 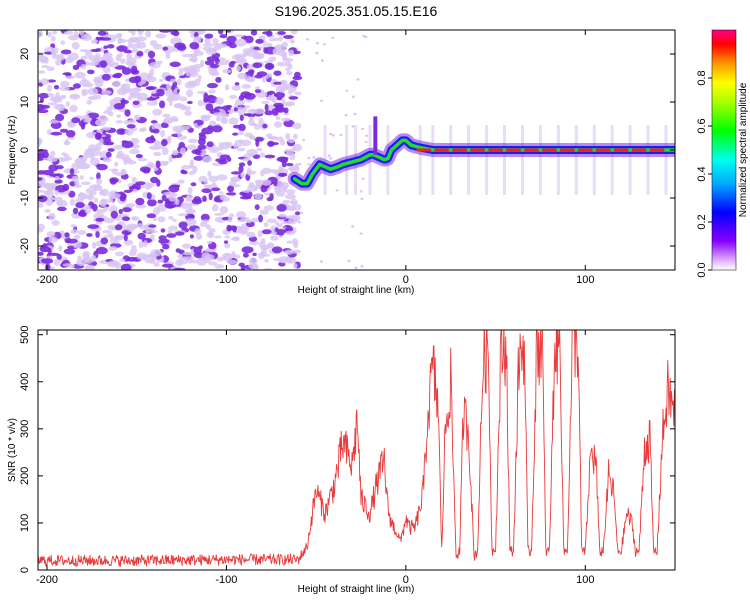 What do you see at coordinates (702, 221) in the screenshot?
I see `colorbar-tick-label: 0.2` at bounding box center [702, 221].